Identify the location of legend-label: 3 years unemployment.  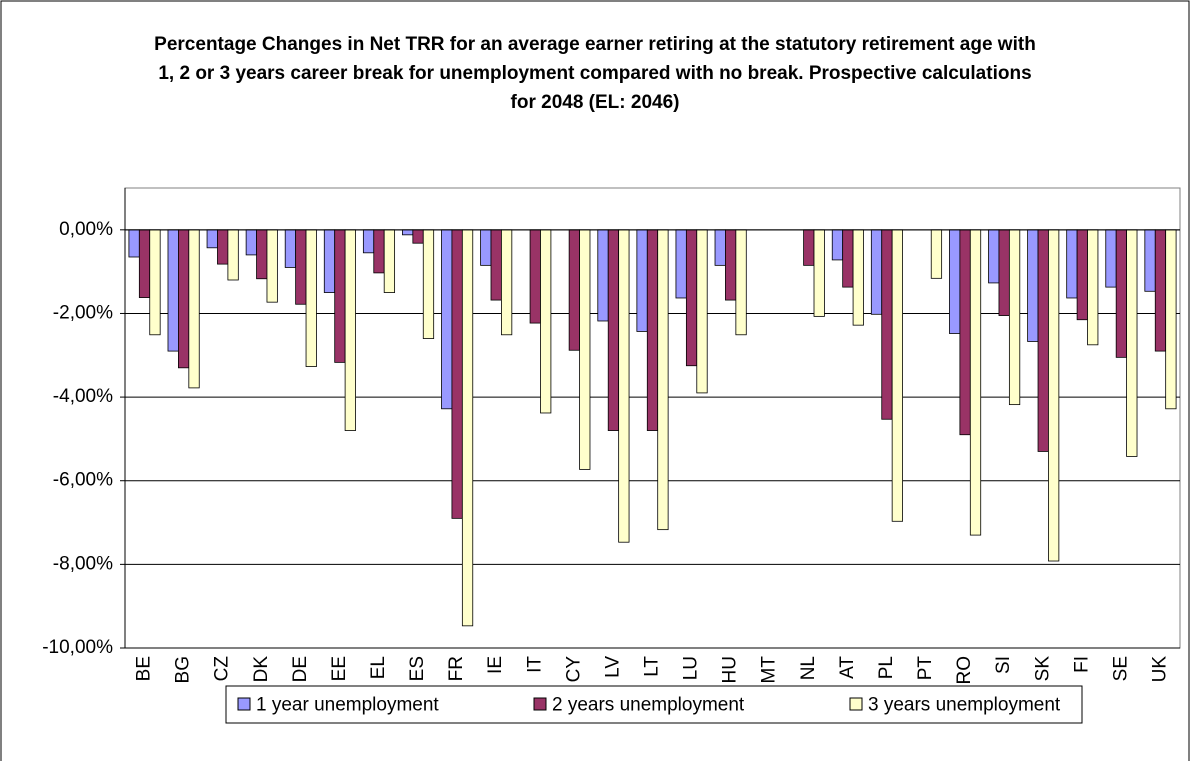
(964, 705).